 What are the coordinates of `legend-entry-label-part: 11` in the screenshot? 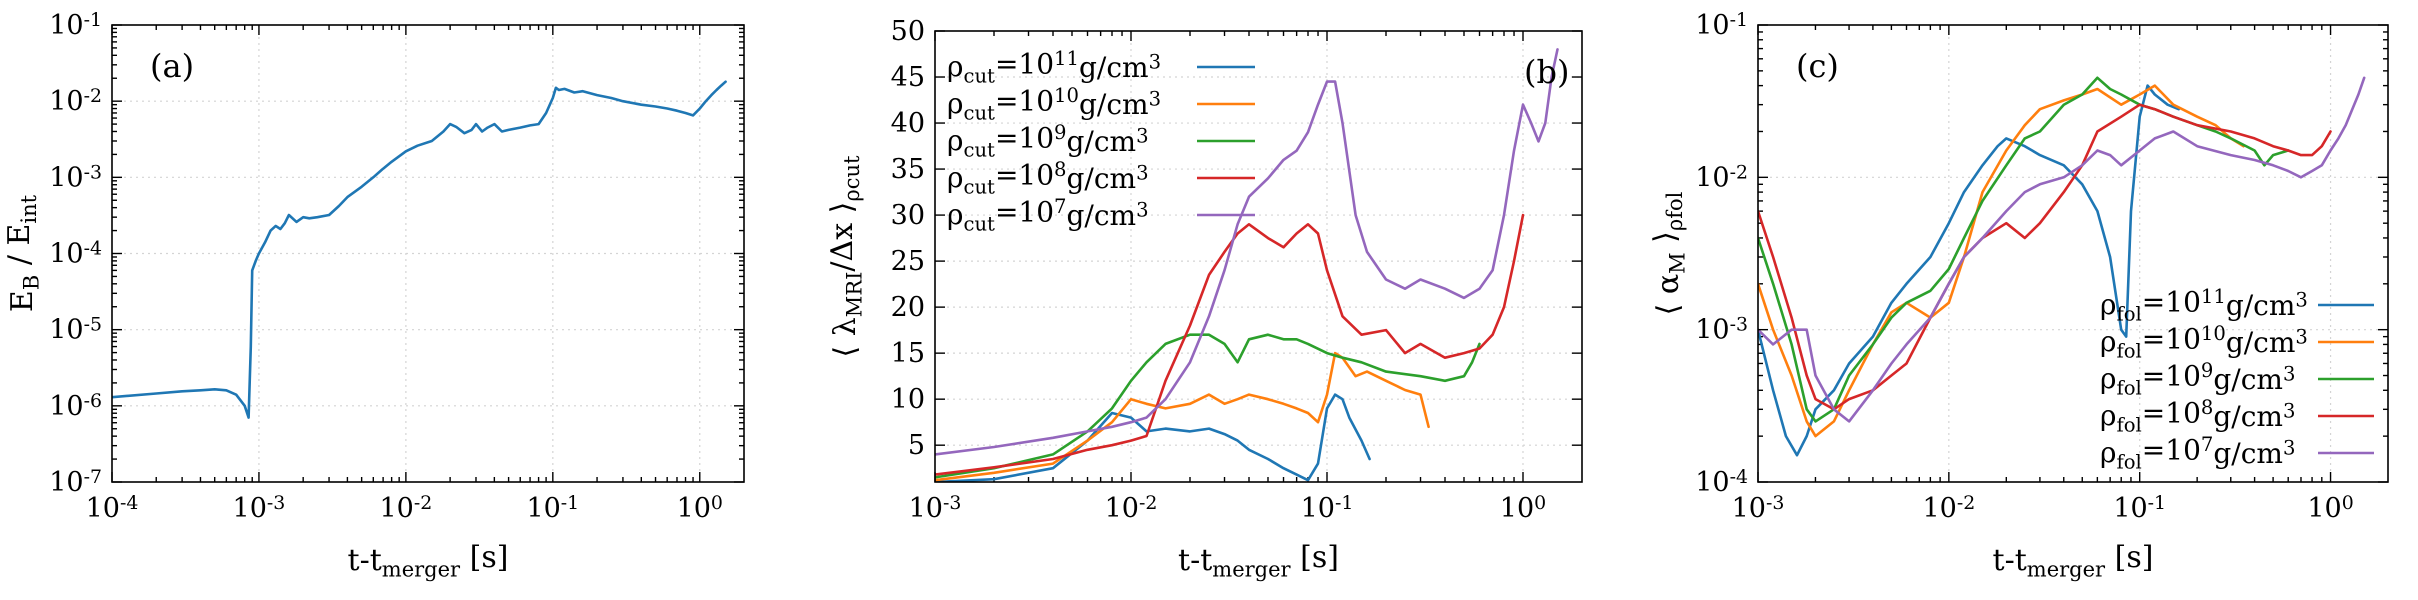 It's located at (1066, 58).